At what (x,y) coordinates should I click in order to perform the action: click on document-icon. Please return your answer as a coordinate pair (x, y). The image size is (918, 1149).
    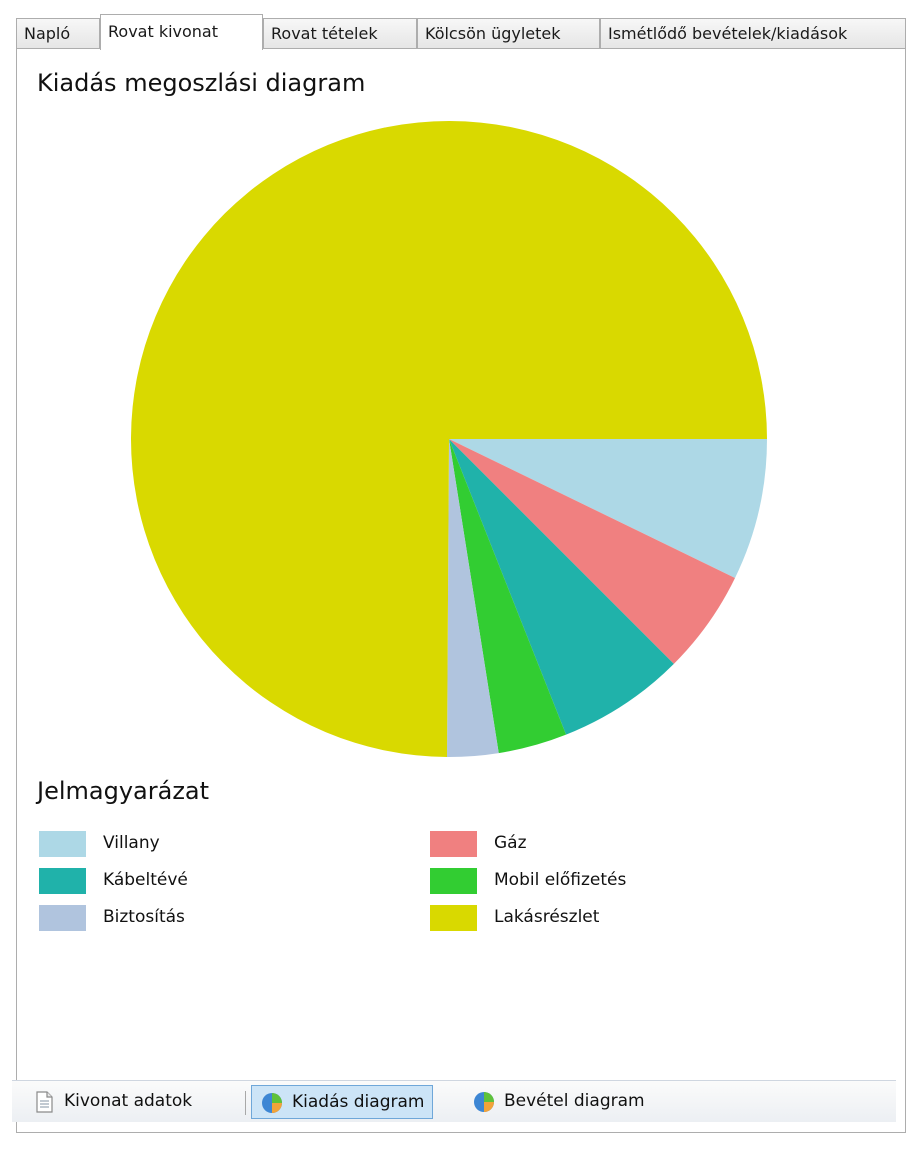
    Looking at the image, I should click on (44, 1102).